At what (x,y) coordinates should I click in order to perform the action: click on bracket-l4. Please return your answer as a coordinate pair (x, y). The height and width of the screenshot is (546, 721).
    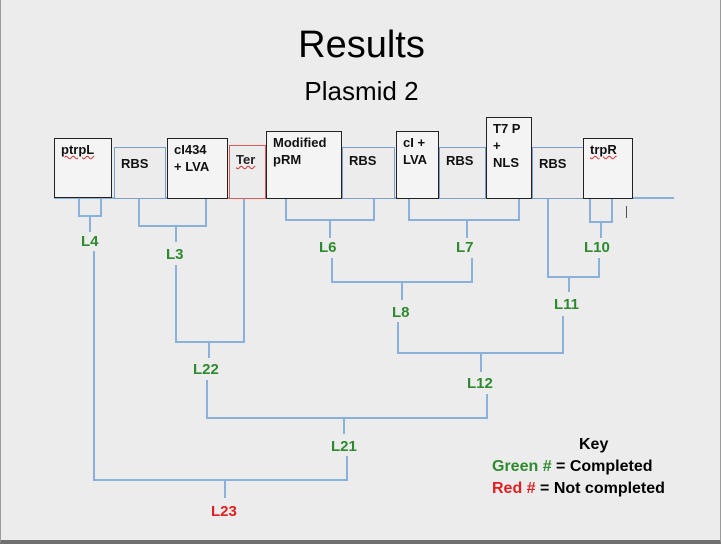
    Looking at the image, I should click on (90, 208).